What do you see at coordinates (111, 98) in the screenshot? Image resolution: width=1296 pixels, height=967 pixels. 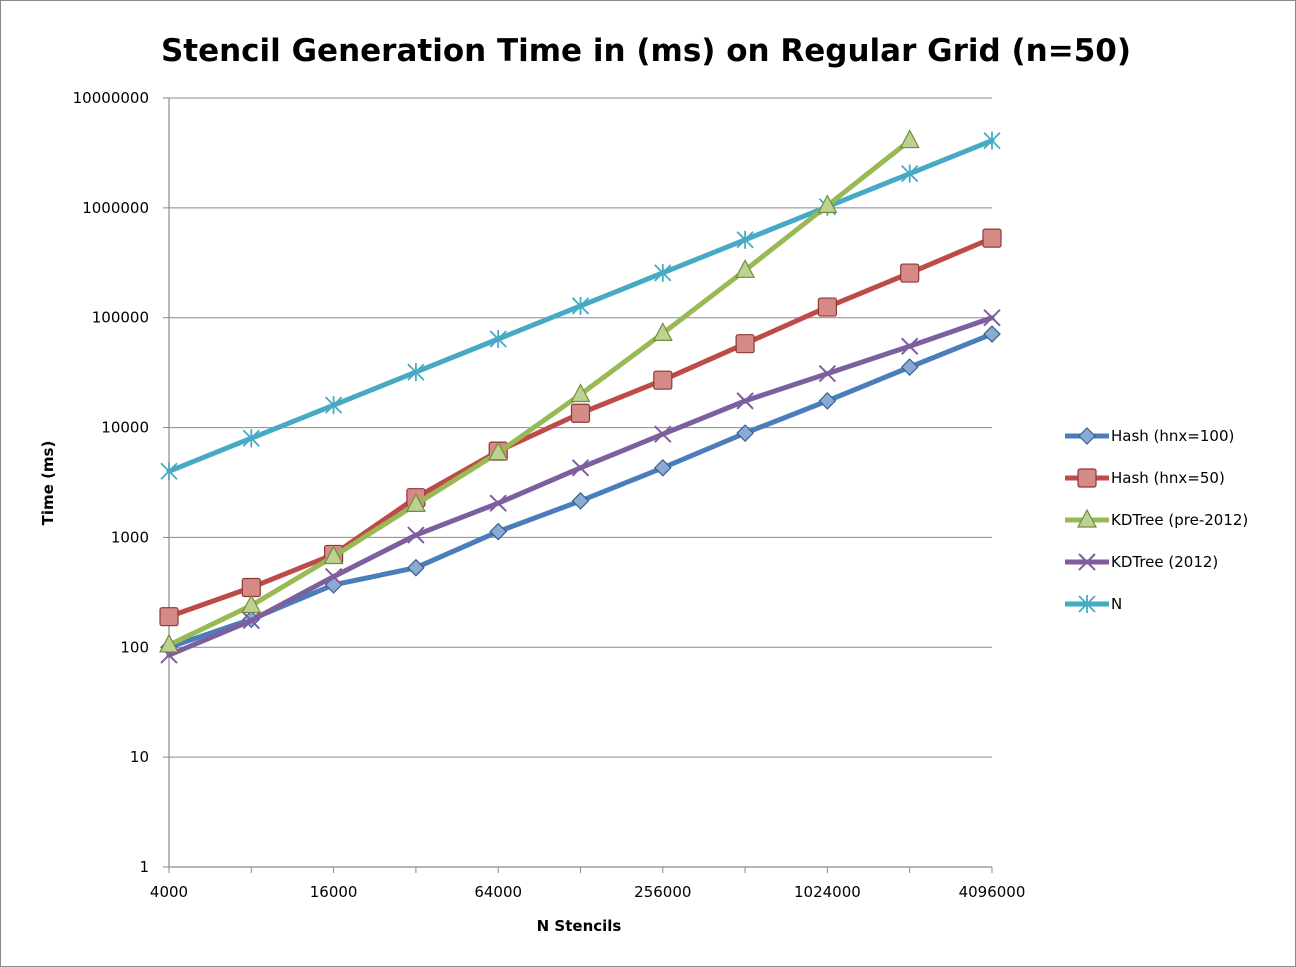 I see `y-tick-label: 10000000` at bounding box center [111, 98].